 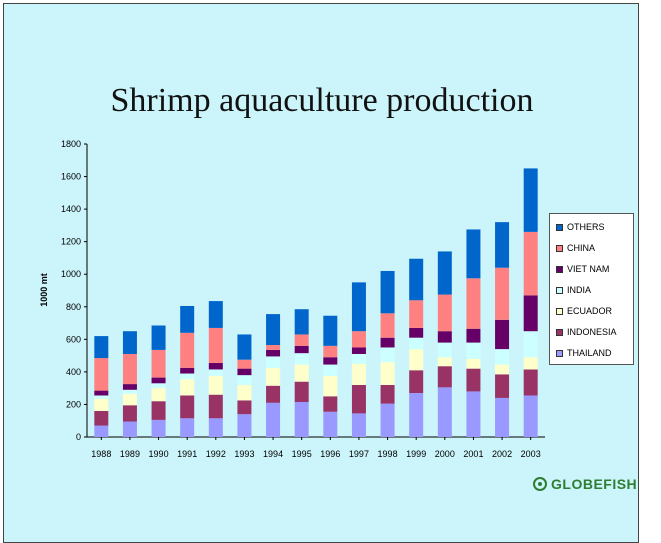 I want to click on bar-segment-ecuador-2003, so click(x=530, y=363).